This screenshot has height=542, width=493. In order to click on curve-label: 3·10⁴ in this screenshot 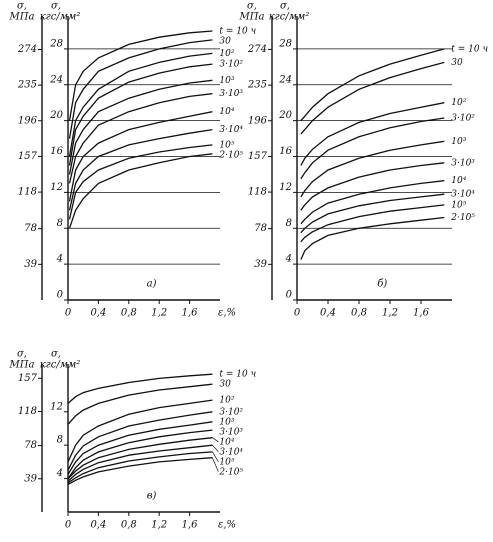, I will do `click(463, 195)`.